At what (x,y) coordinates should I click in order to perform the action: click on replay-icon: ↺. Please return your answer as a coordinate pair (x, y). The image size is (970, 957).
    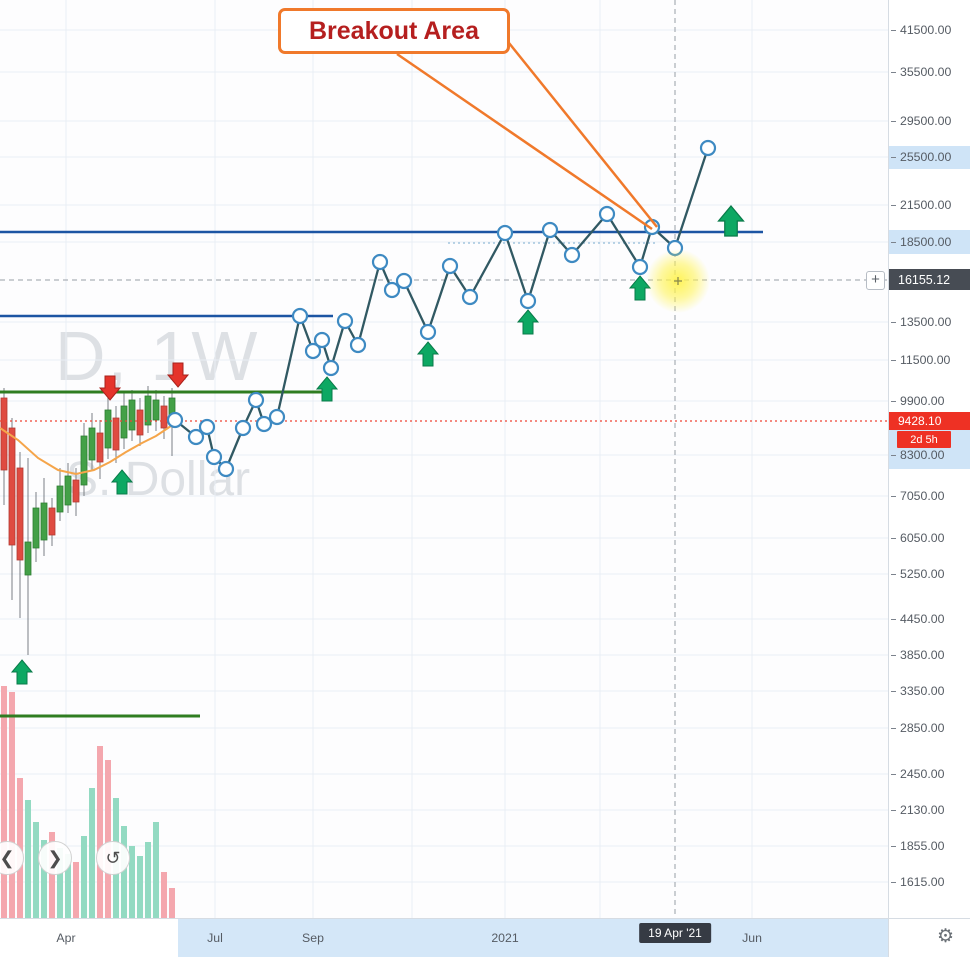
    Looking at the image, I should click on (113, 858).